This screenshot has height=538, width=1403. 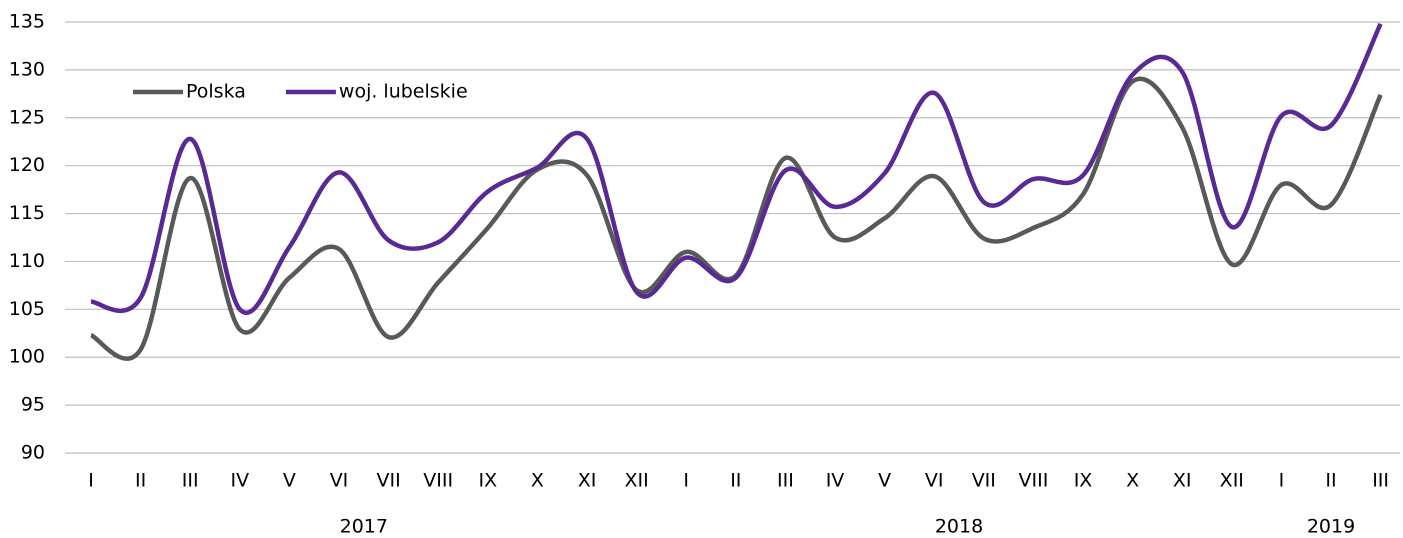 What do you see at coordinates (33, 405) in the screenshot?
I see `y-tick-label: 95` at bounding box center [33, 405].